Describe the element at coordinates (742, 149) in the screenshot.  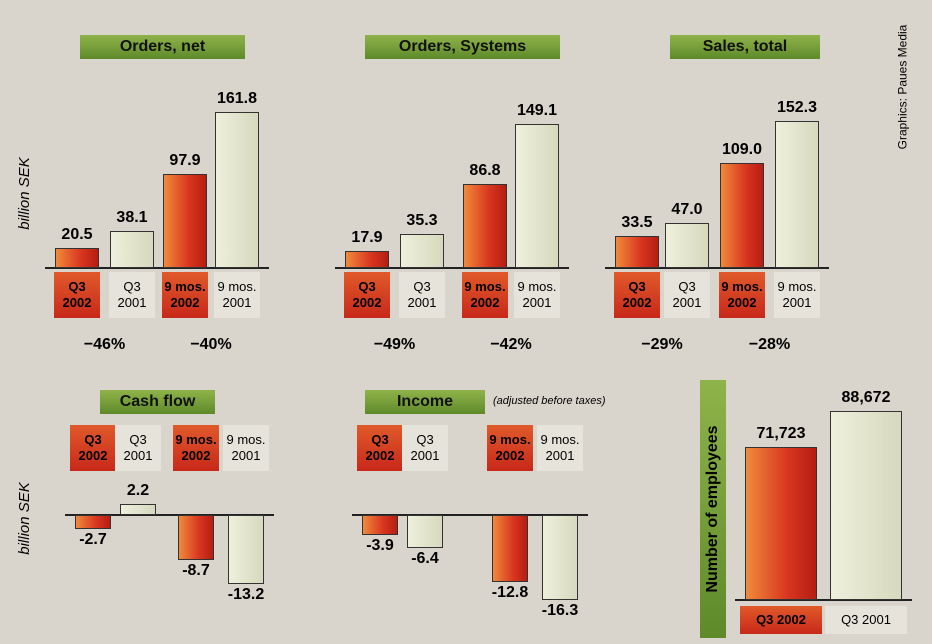
I see `value-label: 109.0` at that location.